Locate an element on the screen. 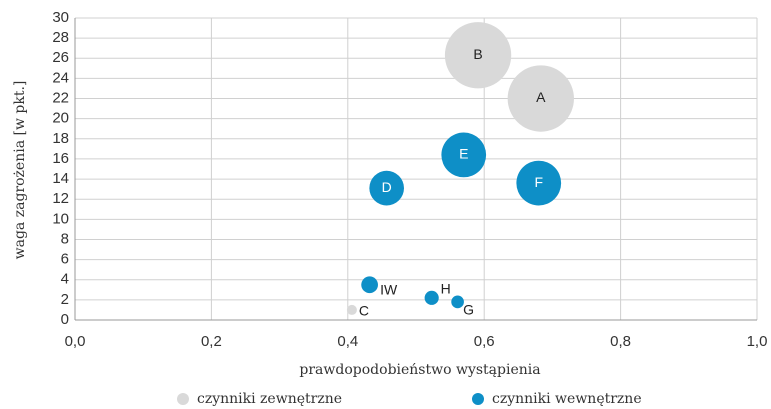  x-tick-label: 1,0 is located at coordinates (757, 341).